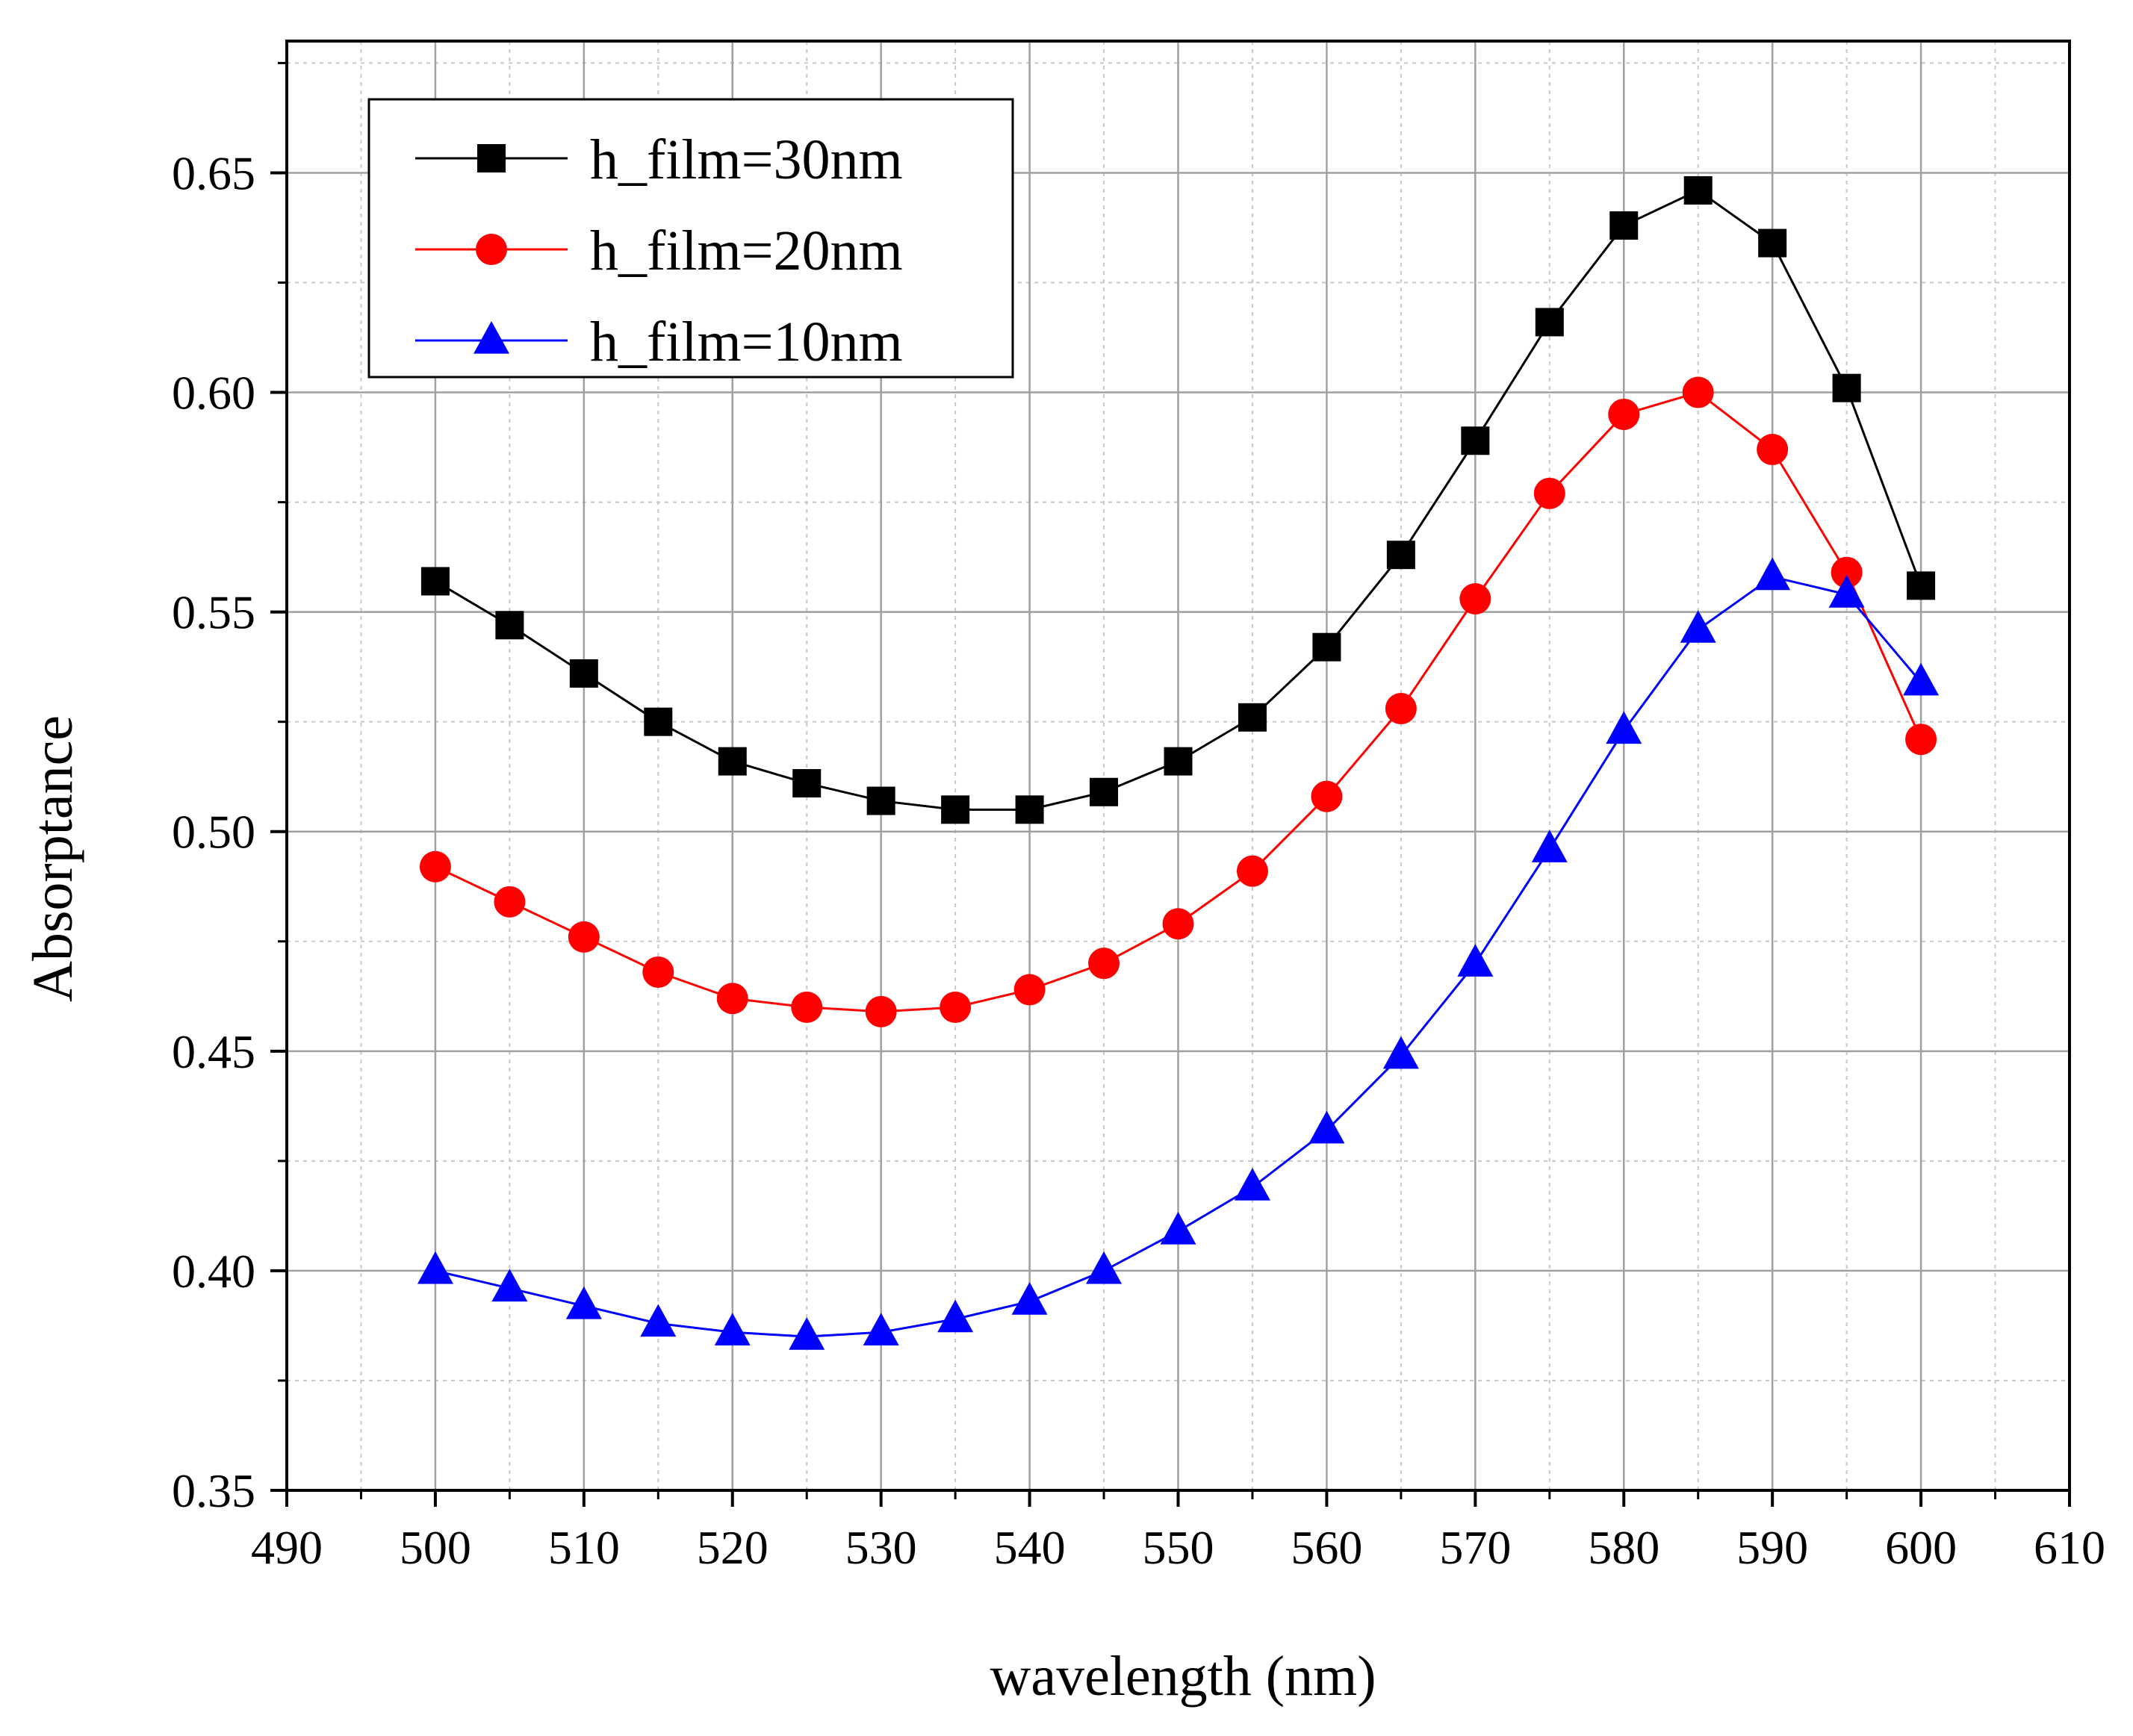 The width and height of the screenshot is (2133, 1736). What do you see at coordinates (213, 172) in the screenshot?
I see `y-tick-label: 0.65` at bounding box center [213, 172].